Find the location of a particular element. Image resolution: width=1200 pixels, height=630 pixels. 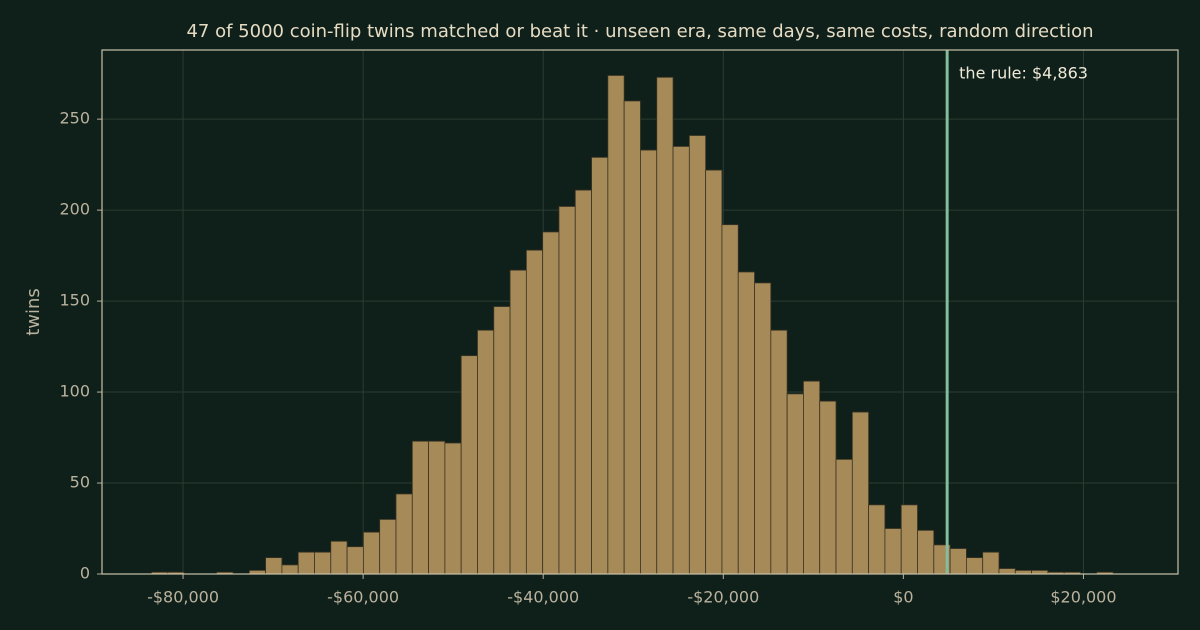

y-tick-label: 100 is located at coordinates (74, 391).